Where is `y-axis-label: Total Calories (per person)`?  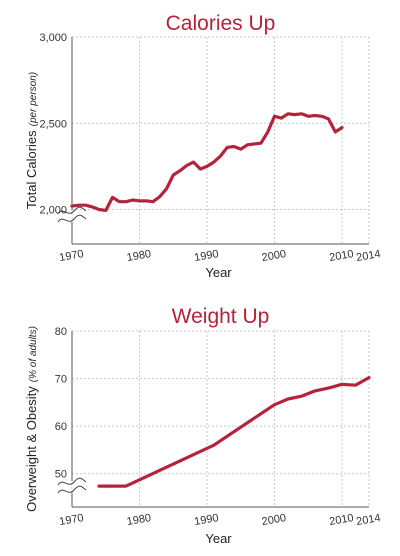 y-axis-label: Total Calories (per person) is located at coordinates (31, 140).